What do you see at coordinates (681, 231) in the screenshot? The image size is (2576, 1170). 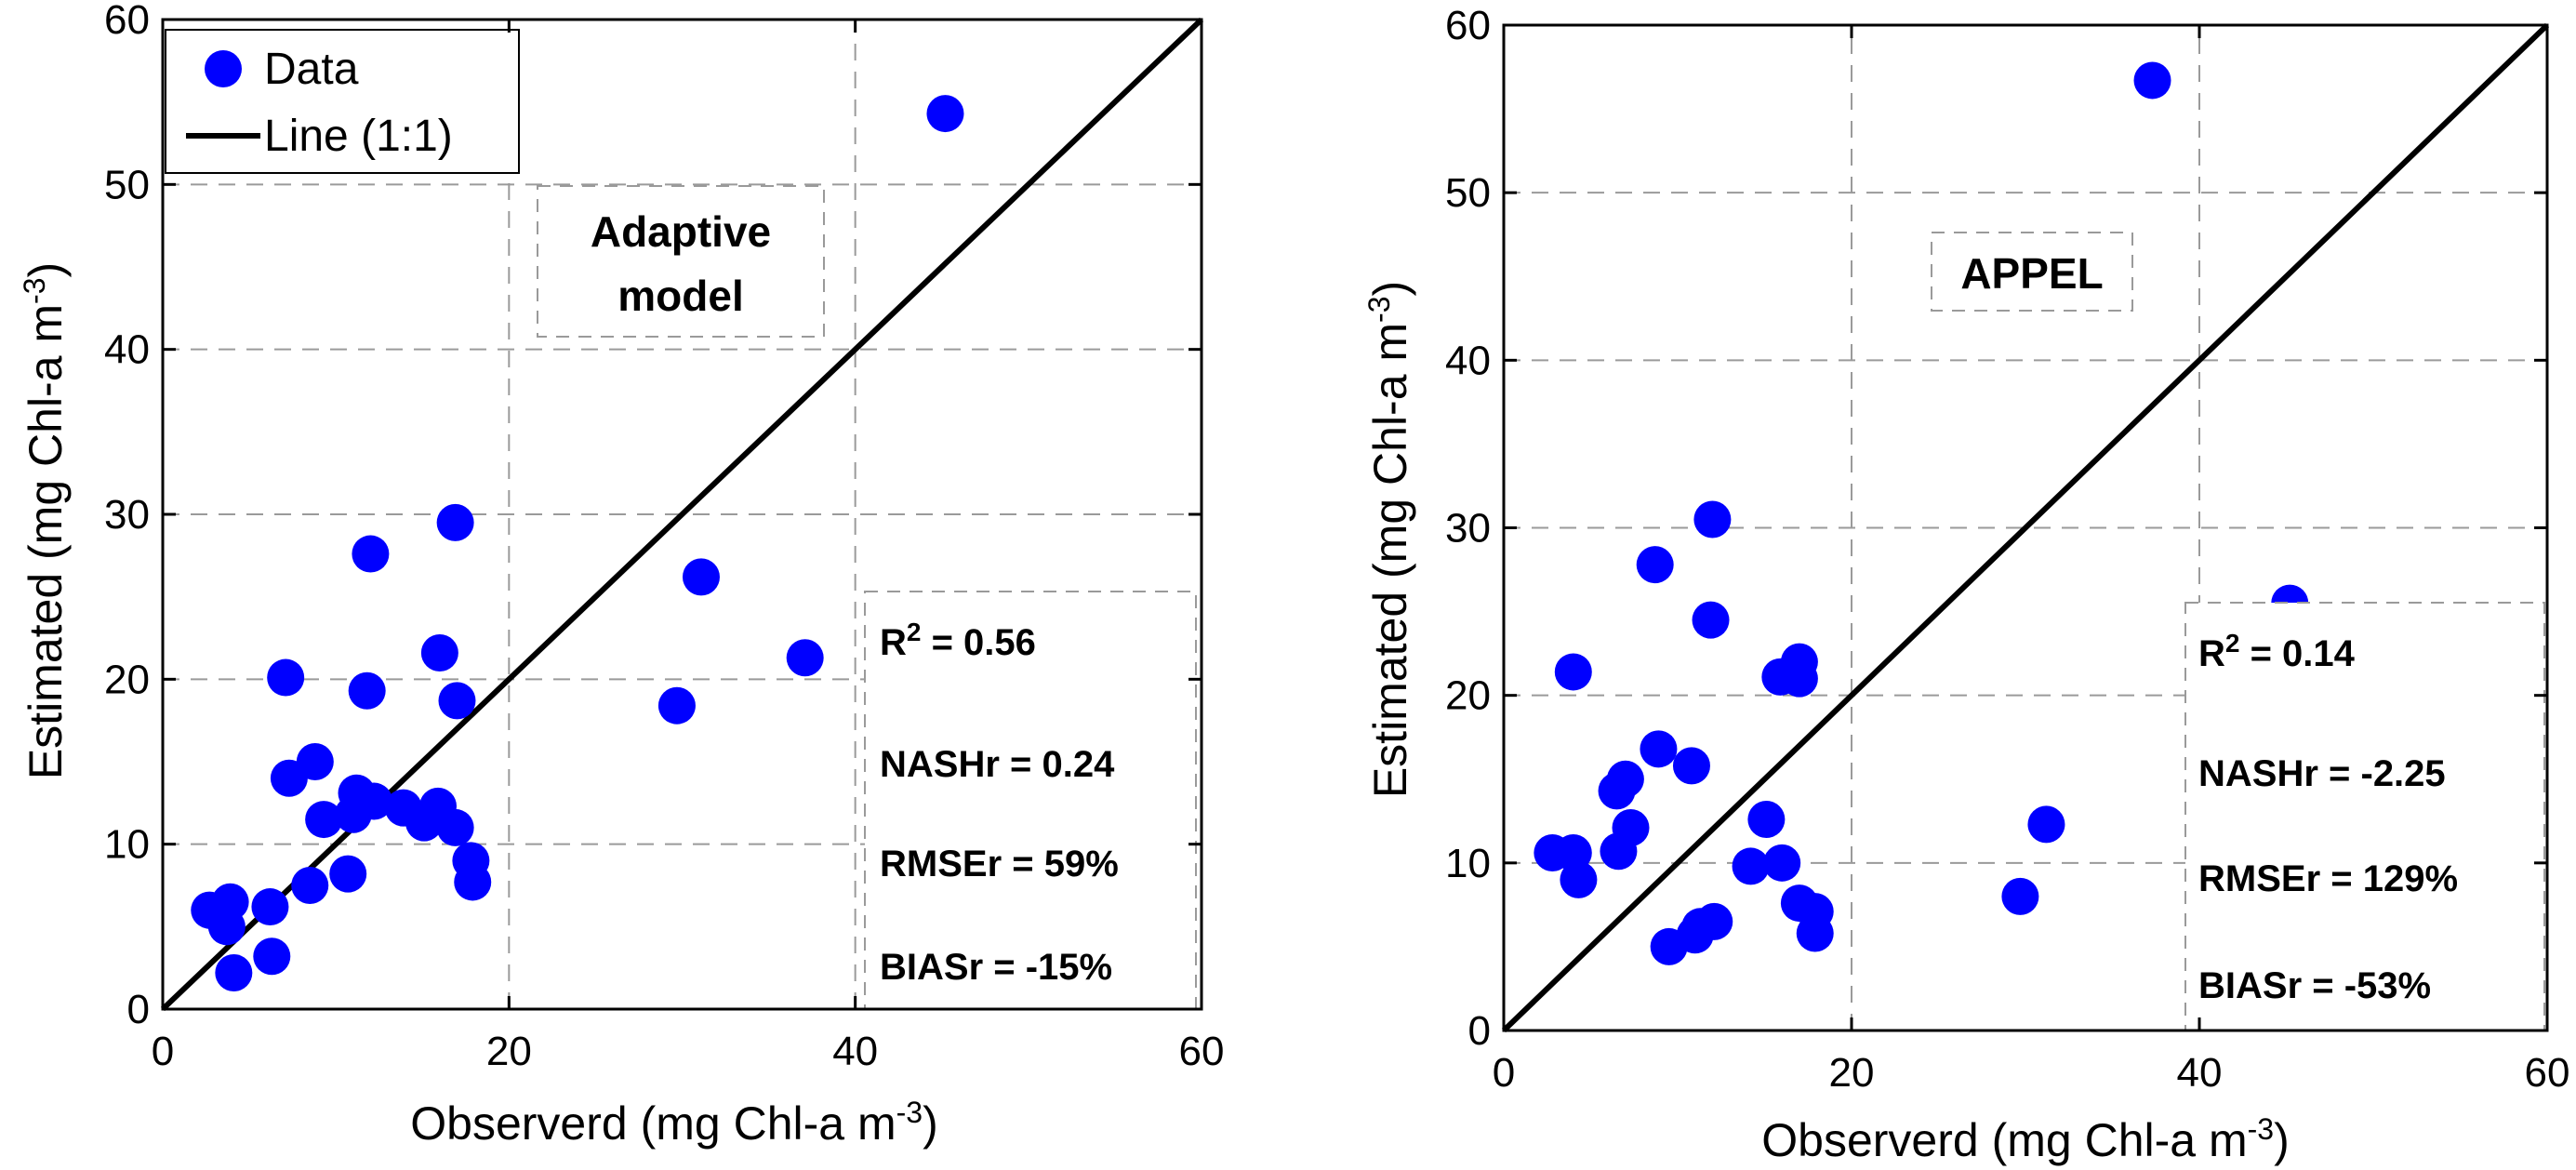 I see `model-title-line-1: Adaptive` at bounding box center [681, 231].